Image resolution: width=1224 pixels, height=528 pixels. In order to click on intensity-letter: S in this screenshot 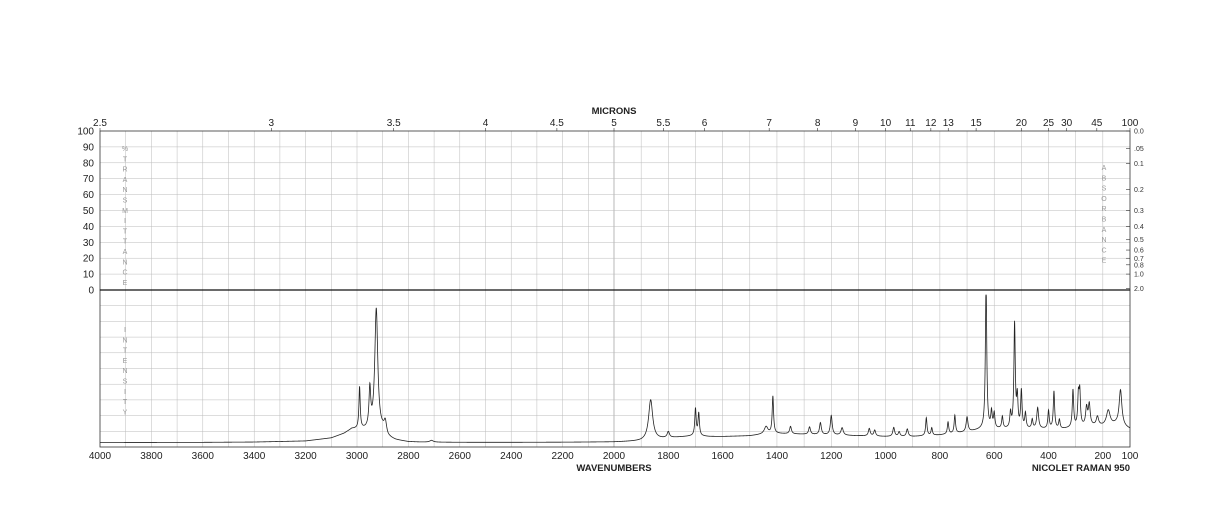, I will do `click(125, 382)`.